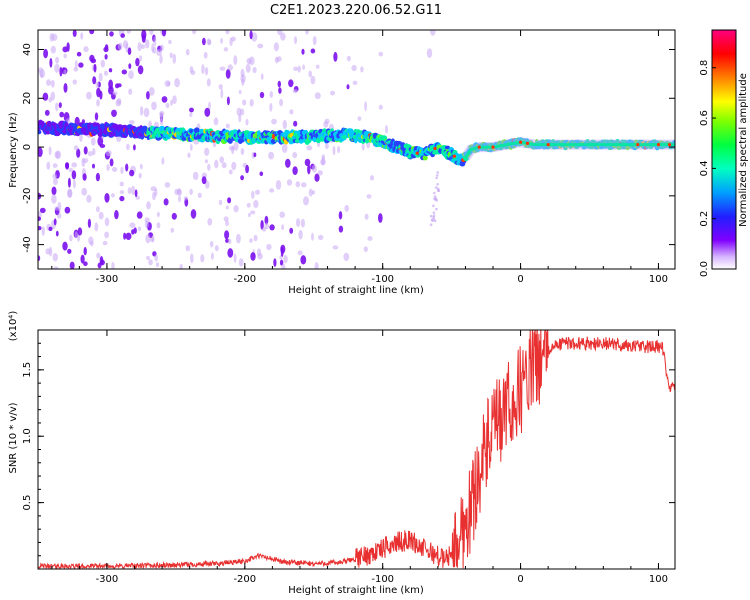 This screenshot has width=750, height=600. I want to click on y-tick-label: -40, so click(27, 244).